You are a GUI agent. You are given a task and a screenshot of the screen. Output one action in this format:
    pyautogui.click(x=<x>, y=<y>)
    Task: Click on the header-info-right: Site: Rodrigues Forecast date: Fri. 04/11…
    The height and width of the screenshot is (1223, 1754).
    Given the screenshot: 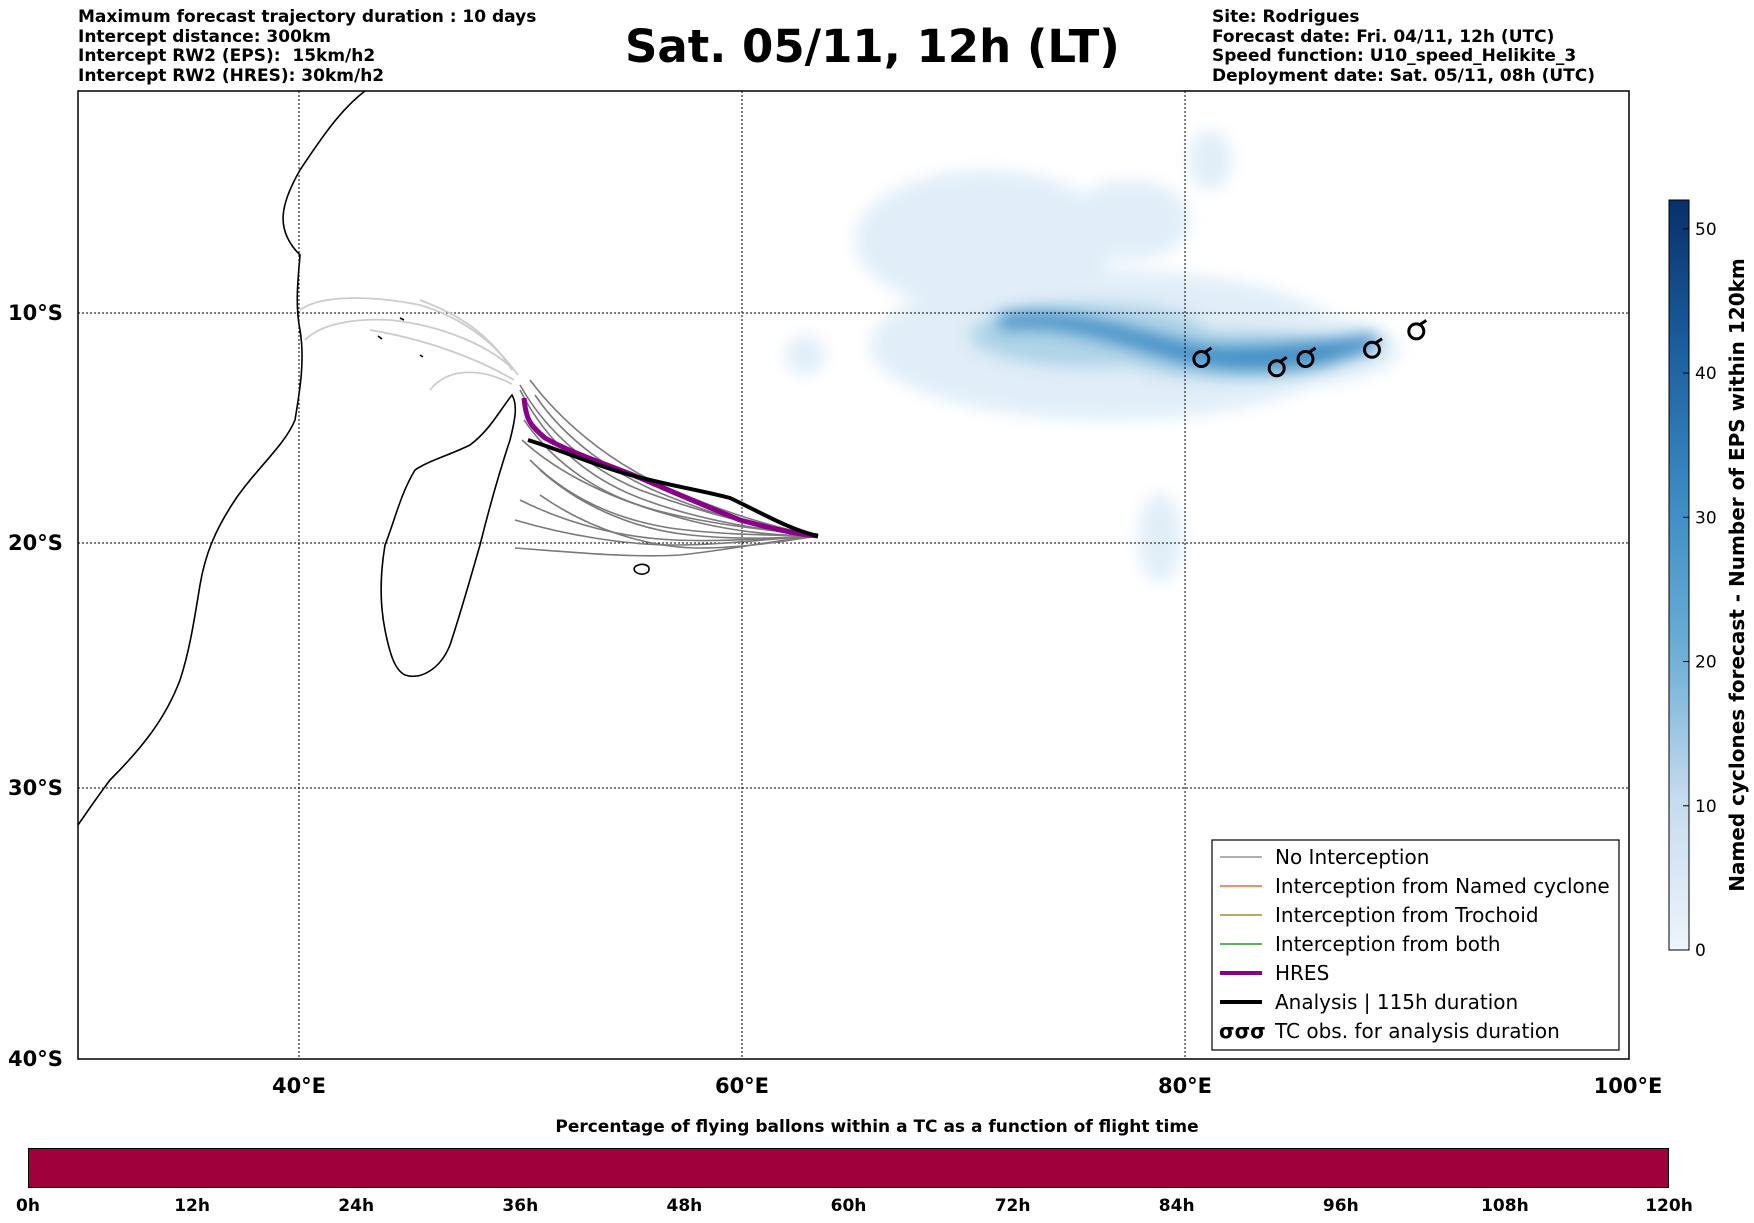 What is the action you would take?
    pyautogui.click(x=1404, y=46)
    